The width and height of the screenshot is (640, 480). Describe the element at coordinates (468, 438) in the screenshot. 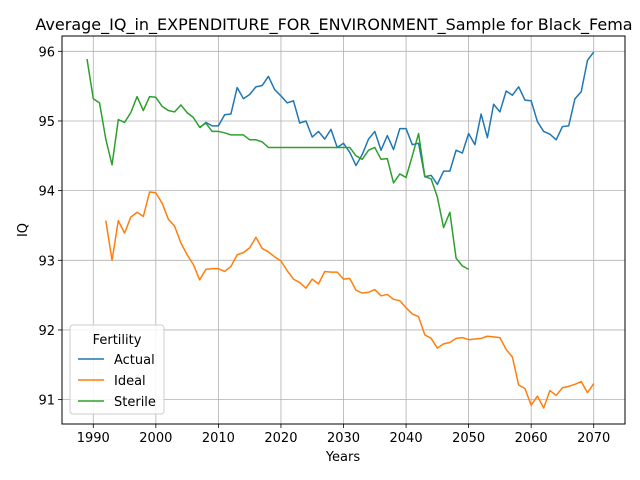

I see `x-tick-label: 2050` at that location.